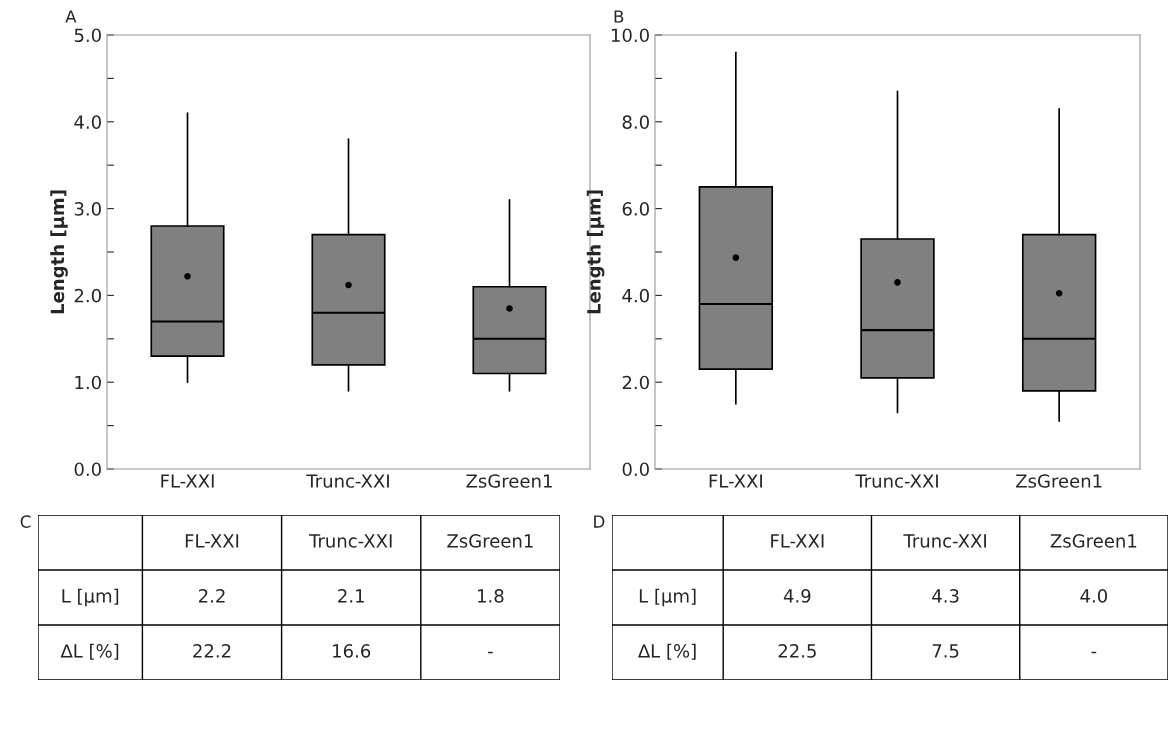 The height and width of the screenshot is (742, 1171). Describe the element at coordinates (87, 35) in the screenshot. I see `y-tick-label: 5.0` at that location.